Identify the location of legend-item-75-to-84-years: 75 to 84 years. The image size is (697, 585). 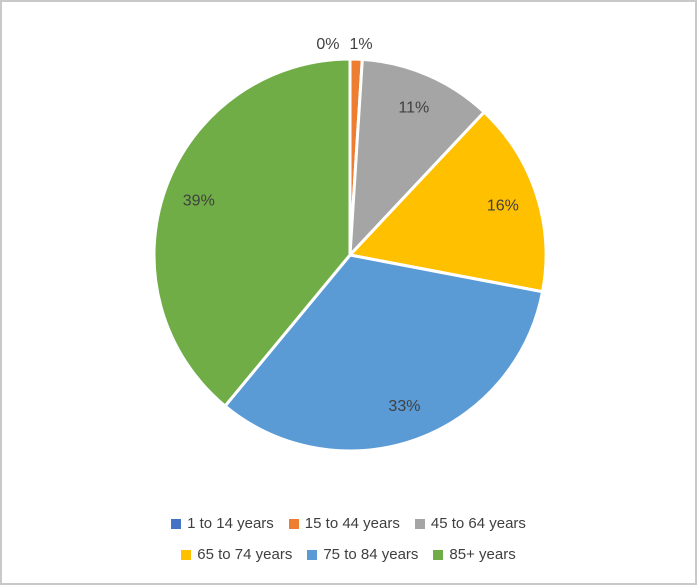
(362, 555).